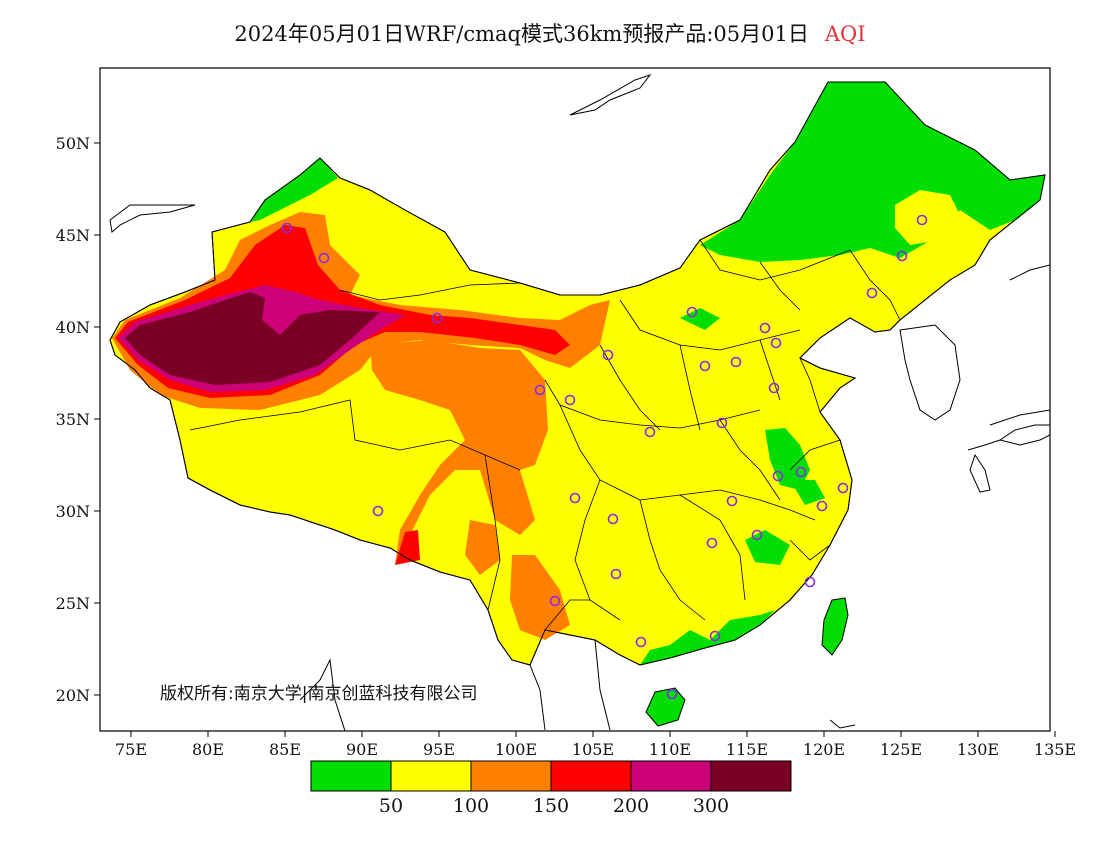 This screenshot has height=850, width=1100. I want to click on lon-tick-label: 120E, so click(824, 749).